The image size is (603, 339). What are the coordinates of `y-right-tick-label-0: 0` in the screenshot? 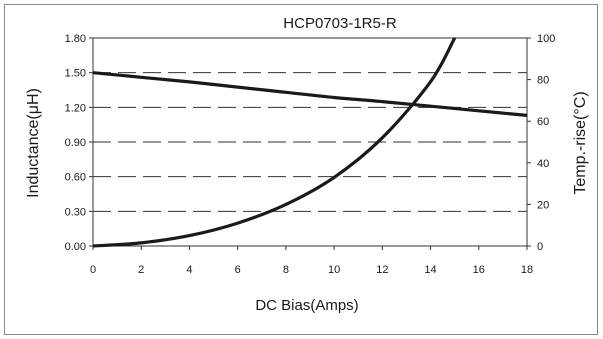 It's located at (540, 247).